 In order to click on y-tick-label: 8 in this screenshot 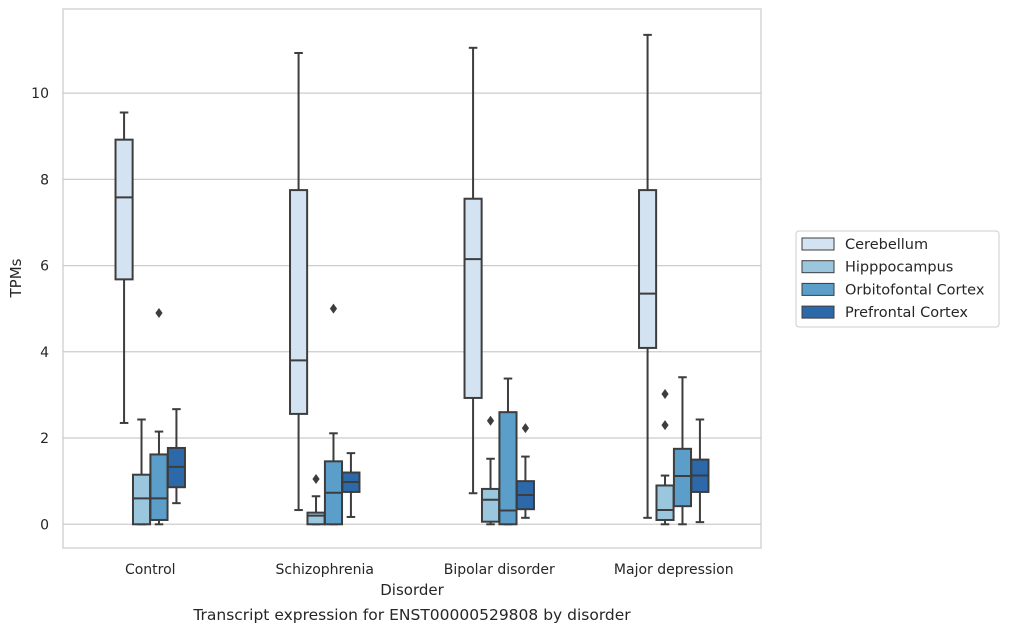, I will do `click(44, 180)`.